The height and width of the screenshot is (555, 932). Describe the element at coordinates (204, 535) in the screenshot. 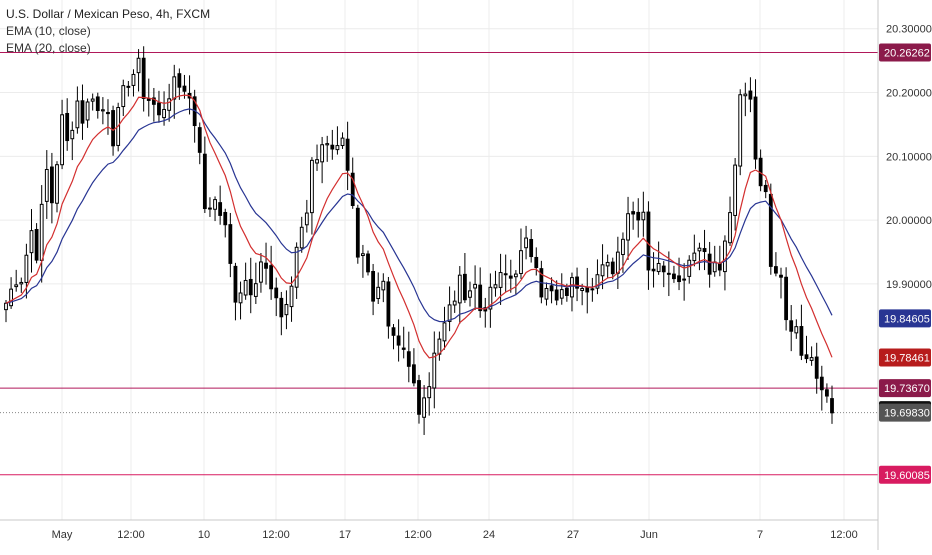

I see `x-tick-label: 10` at that location.